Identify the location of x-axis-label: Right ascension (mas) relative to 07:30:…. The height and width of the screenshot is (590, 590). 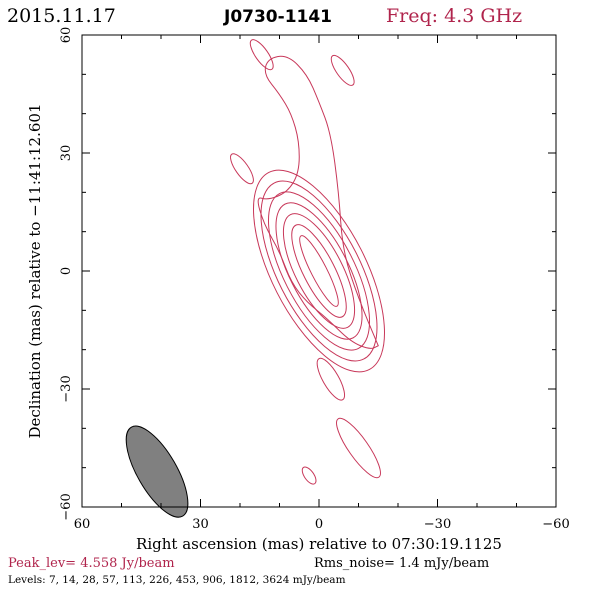
(319, 544).